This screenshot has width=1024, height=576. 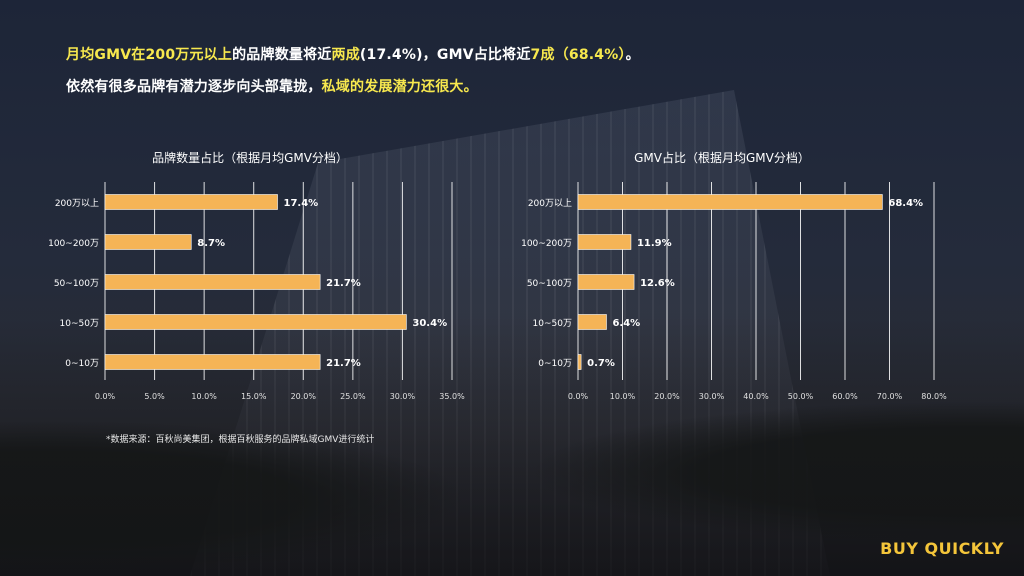 What do you see at coordinates (601, 363) in the screenshot?
I see `data-label: 0.7%` at bounding box center [601, 363].